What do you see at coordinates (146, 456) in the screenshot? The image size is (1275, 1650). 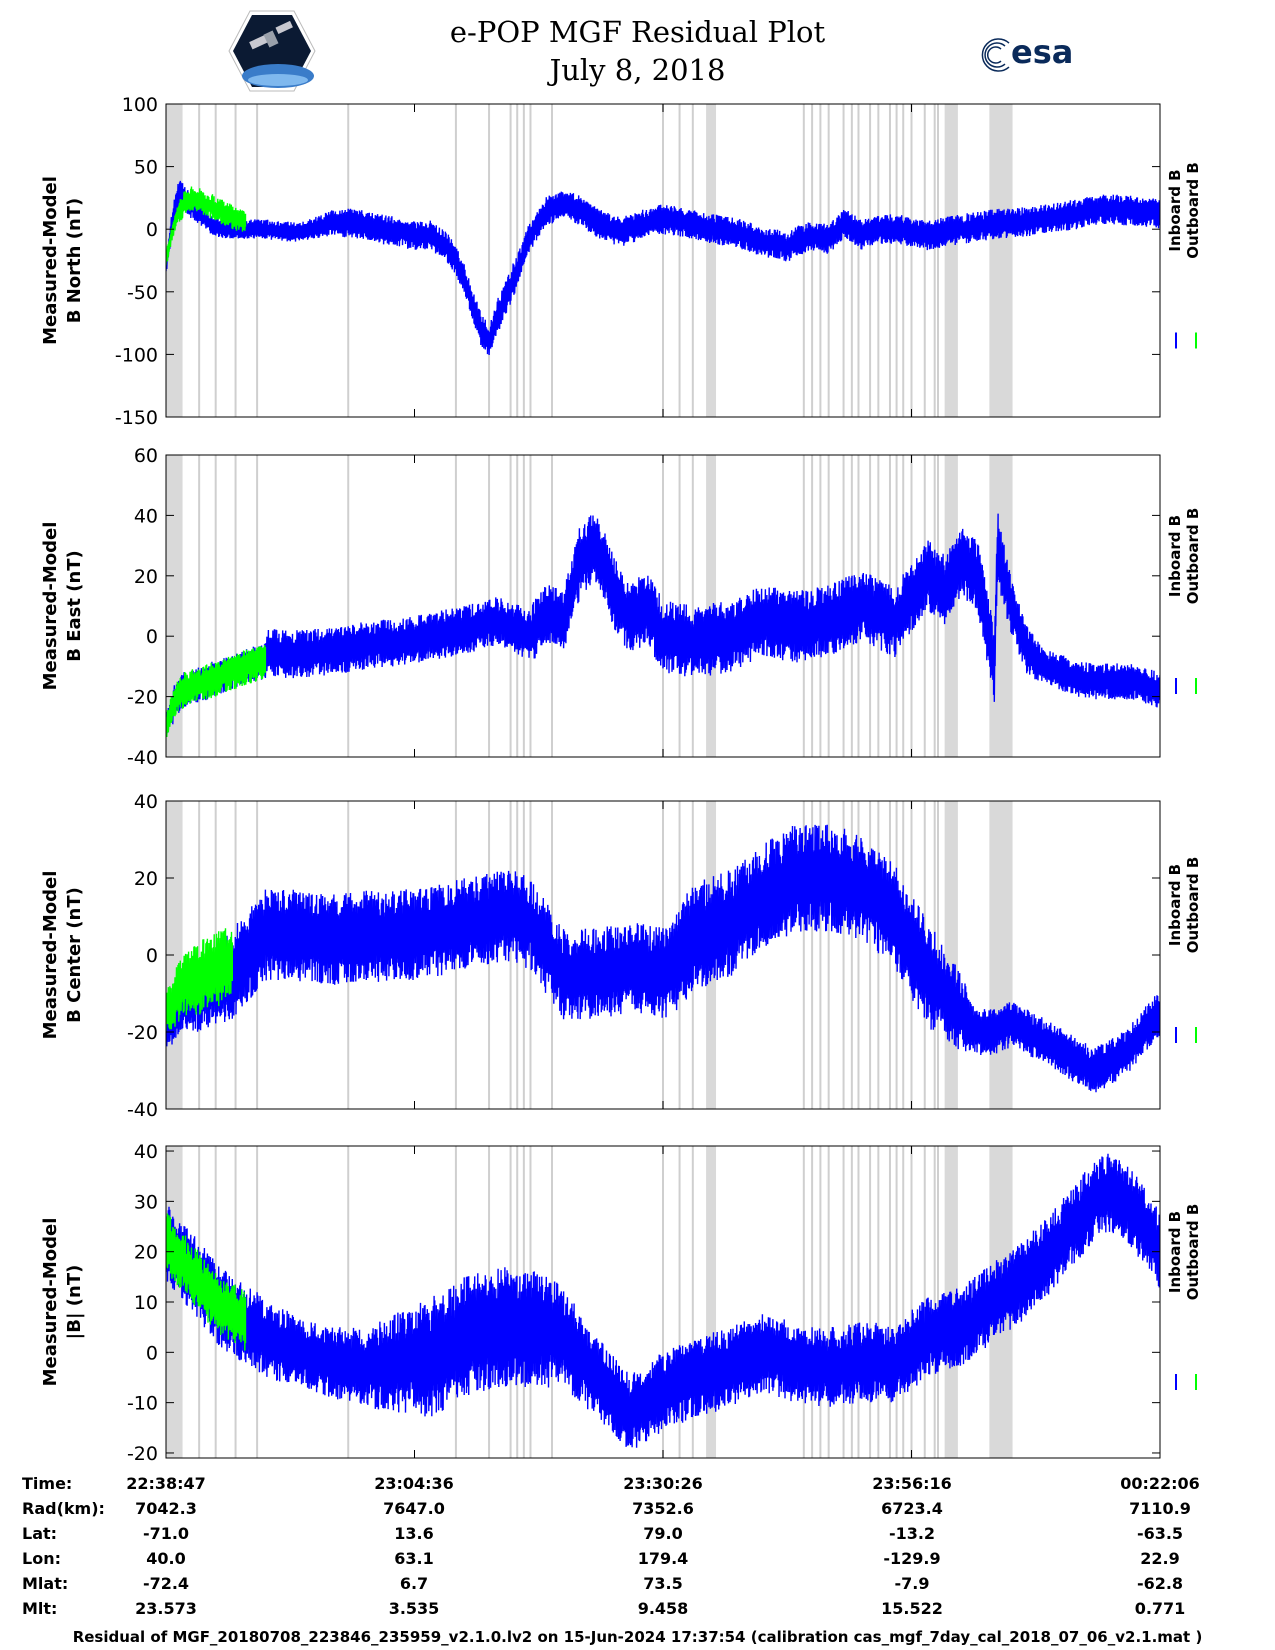 I see `y-tick-label: 60` at bounding box center [146, 456].